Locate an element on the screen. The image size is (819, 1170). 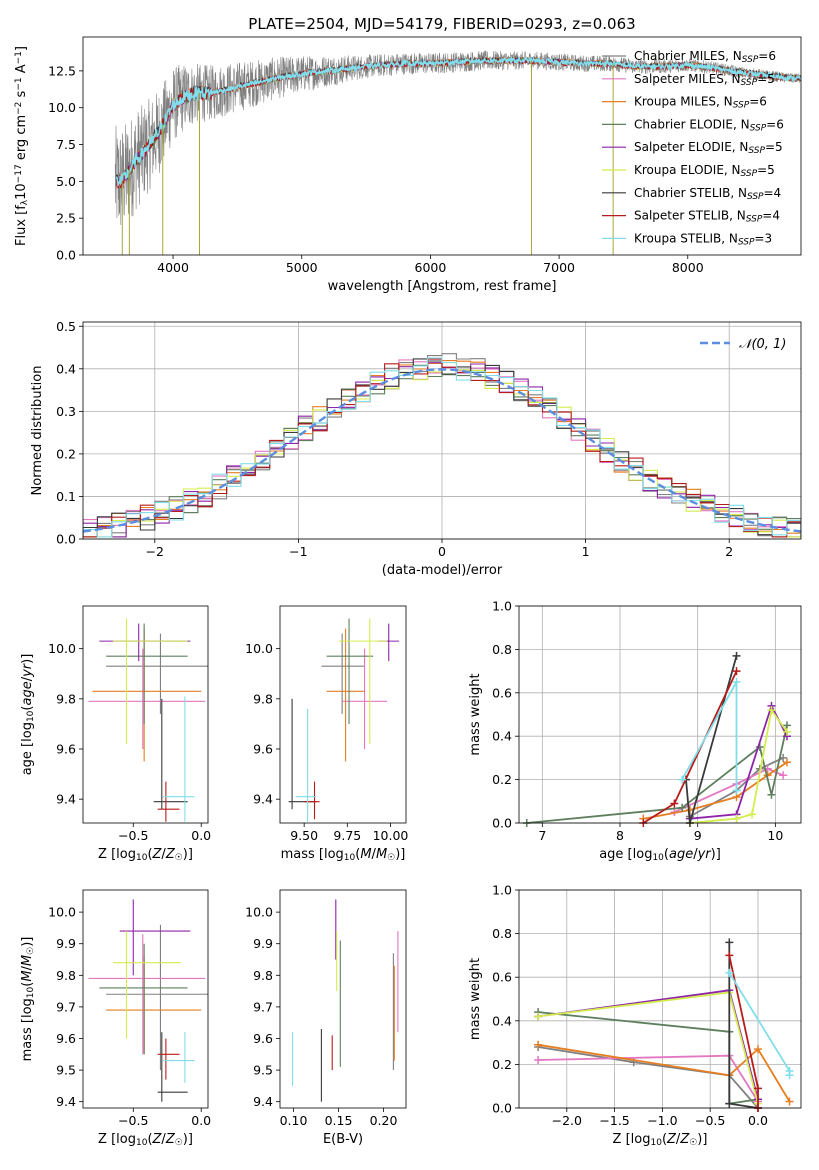
model-spectrum-kroupa_stelib is located at coordinates (458, 121).